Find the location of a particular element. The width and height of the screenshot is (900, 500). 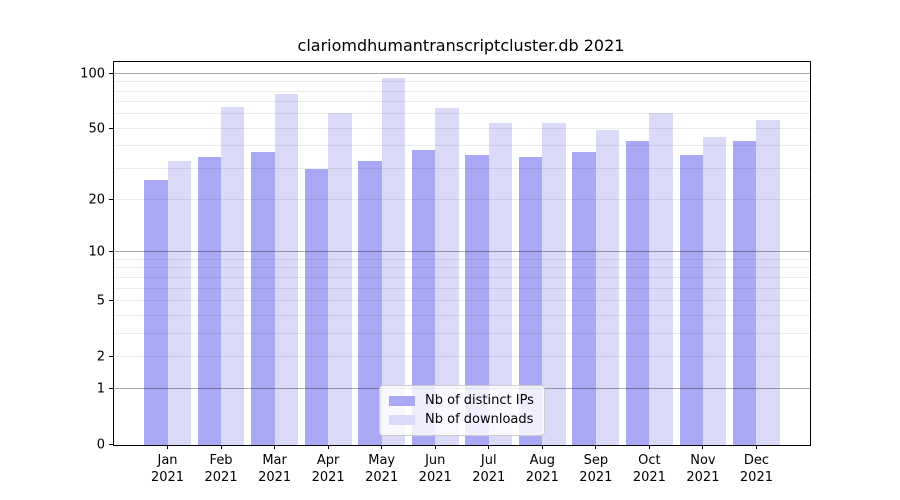

month-group-mar is located at coordinates (274, 253).